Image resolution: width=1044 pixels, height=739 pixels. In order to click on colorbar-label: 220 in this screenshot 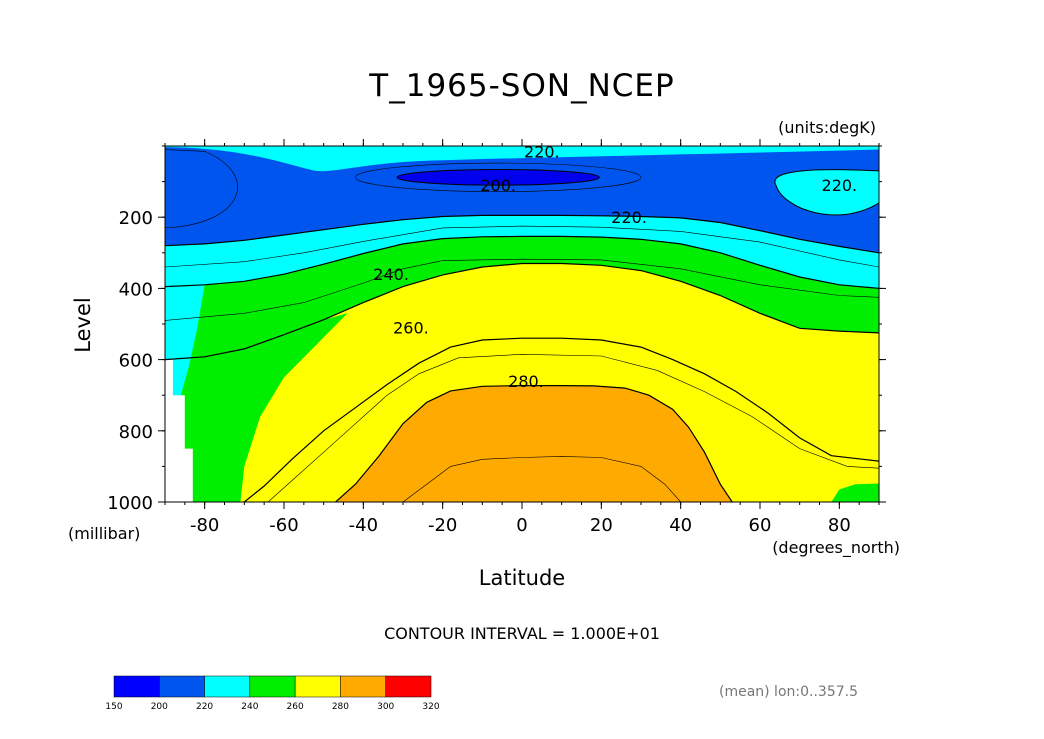, I will do `click(204, 707)`.